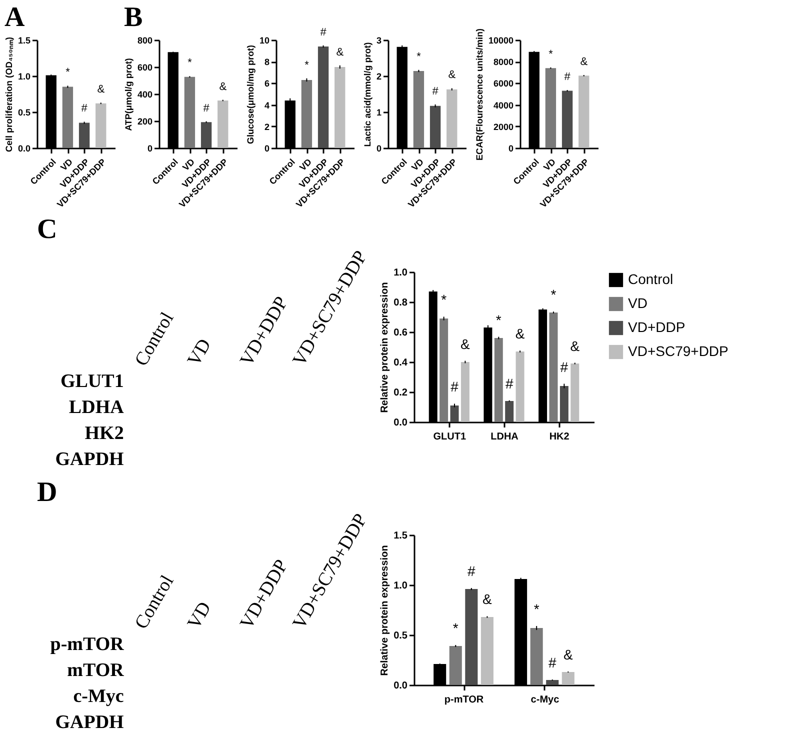 The image size is (794, 746). I want to click on legend-label: VD+DDP, so click(657, 327).